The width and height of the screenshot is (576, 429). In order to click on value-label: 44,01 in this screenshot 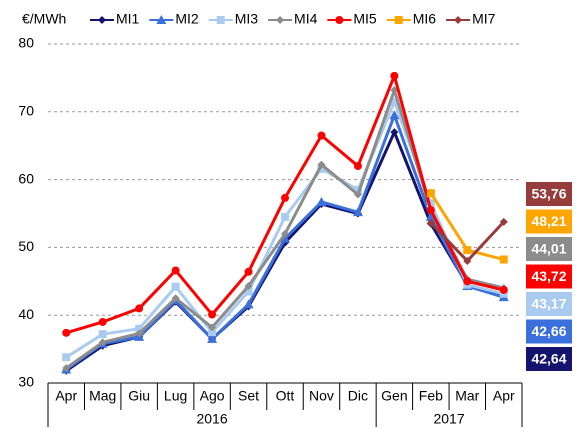, I will do `click(548, 249)`.